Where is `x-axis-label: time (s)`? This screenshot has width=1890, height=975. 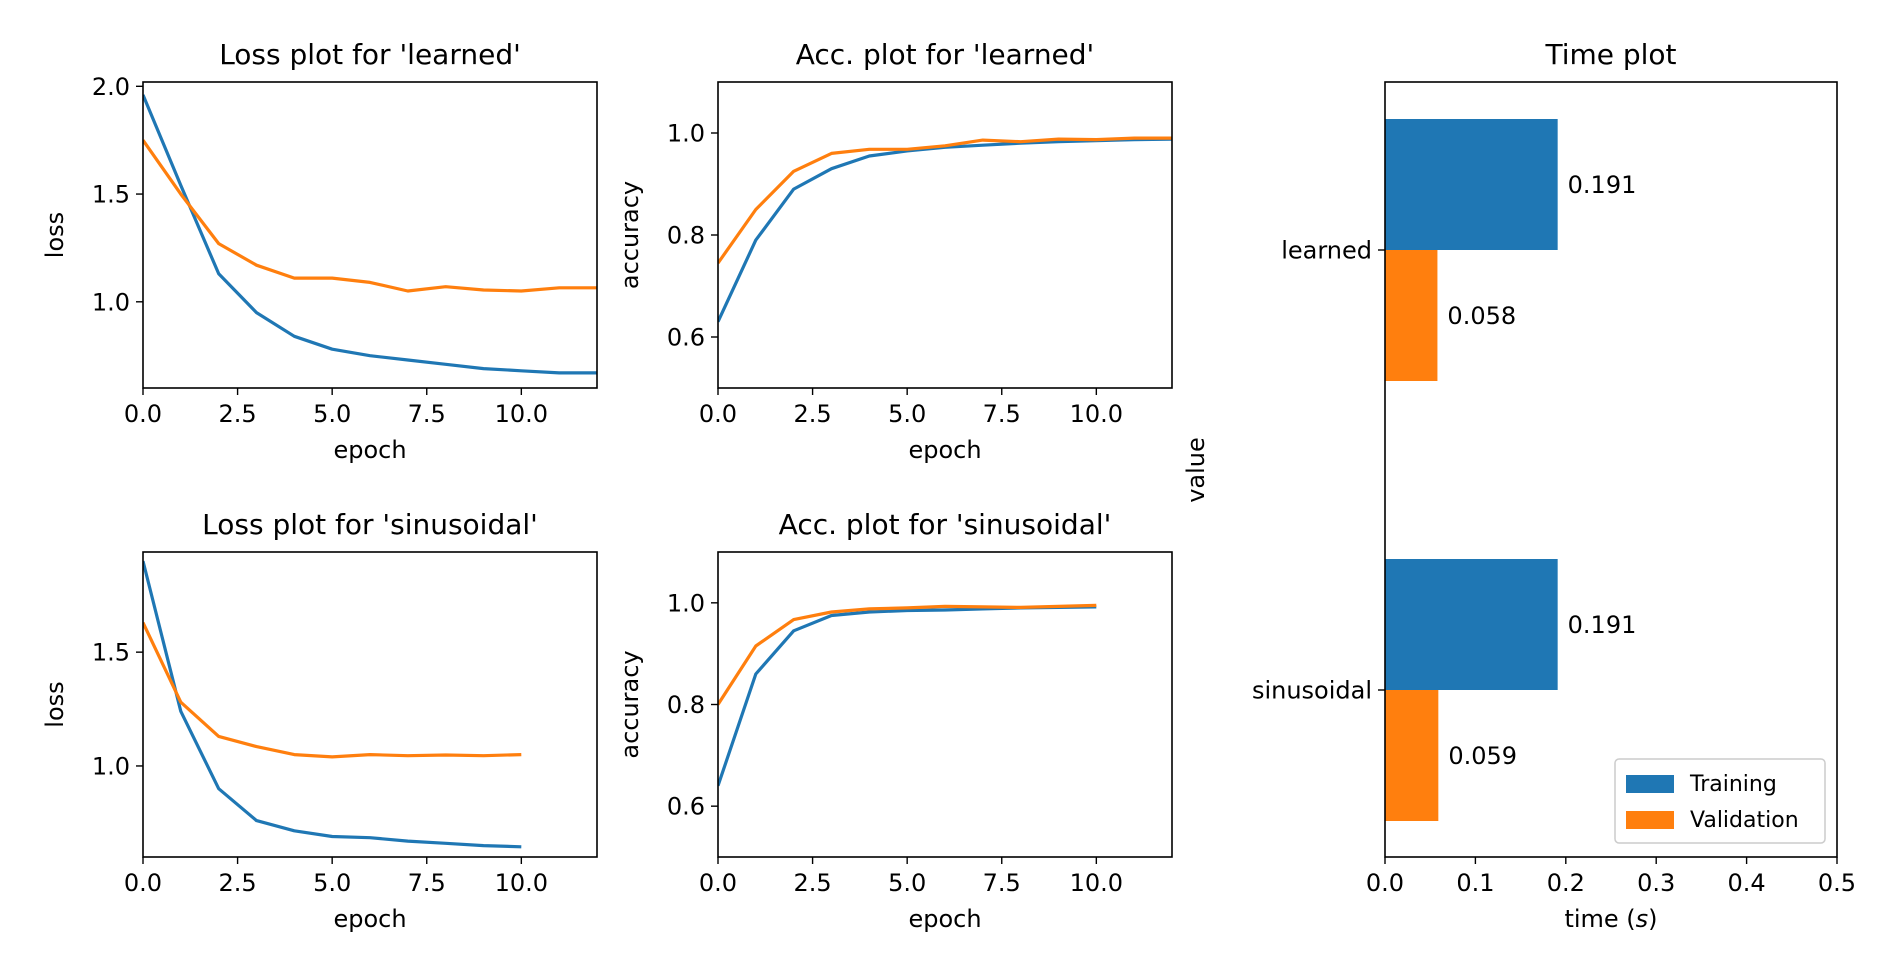
x-axis-label: time (s) is located at coordinates (1610, 919).